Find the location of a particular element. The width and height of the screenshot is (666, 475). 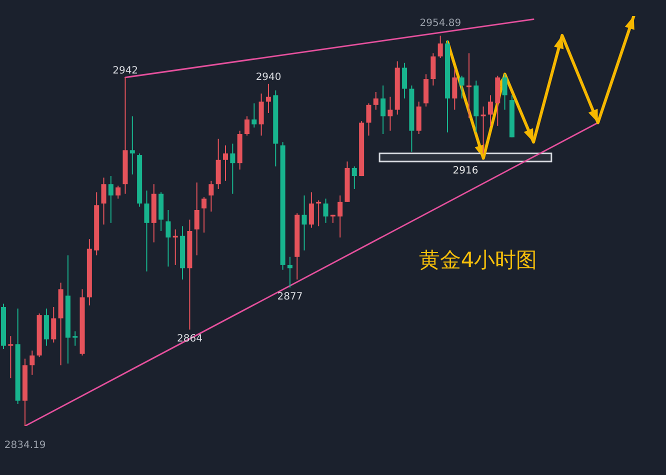

annotation: 2942 is located at coordinates (125, 70).